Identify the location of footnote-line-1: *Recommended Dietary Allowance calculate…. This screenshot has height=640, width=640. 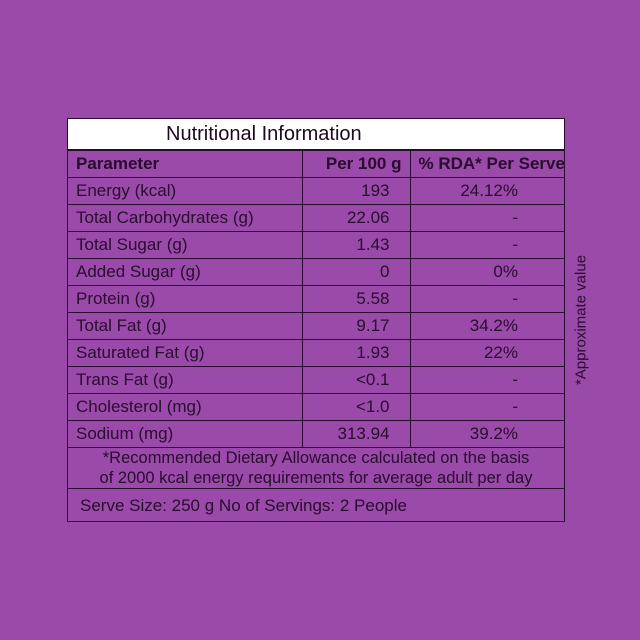
(316, 458).